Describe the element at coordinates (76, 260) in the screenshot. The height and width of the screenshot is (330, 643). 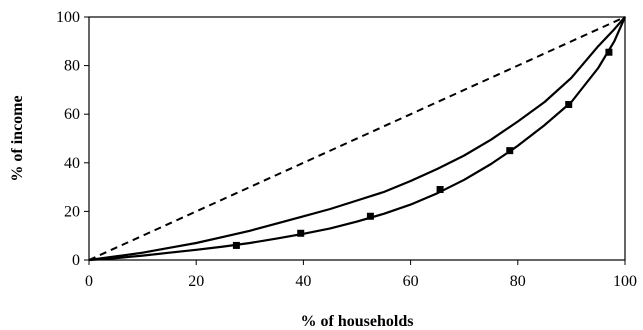
I see `y-tick-label: 0` at that location.